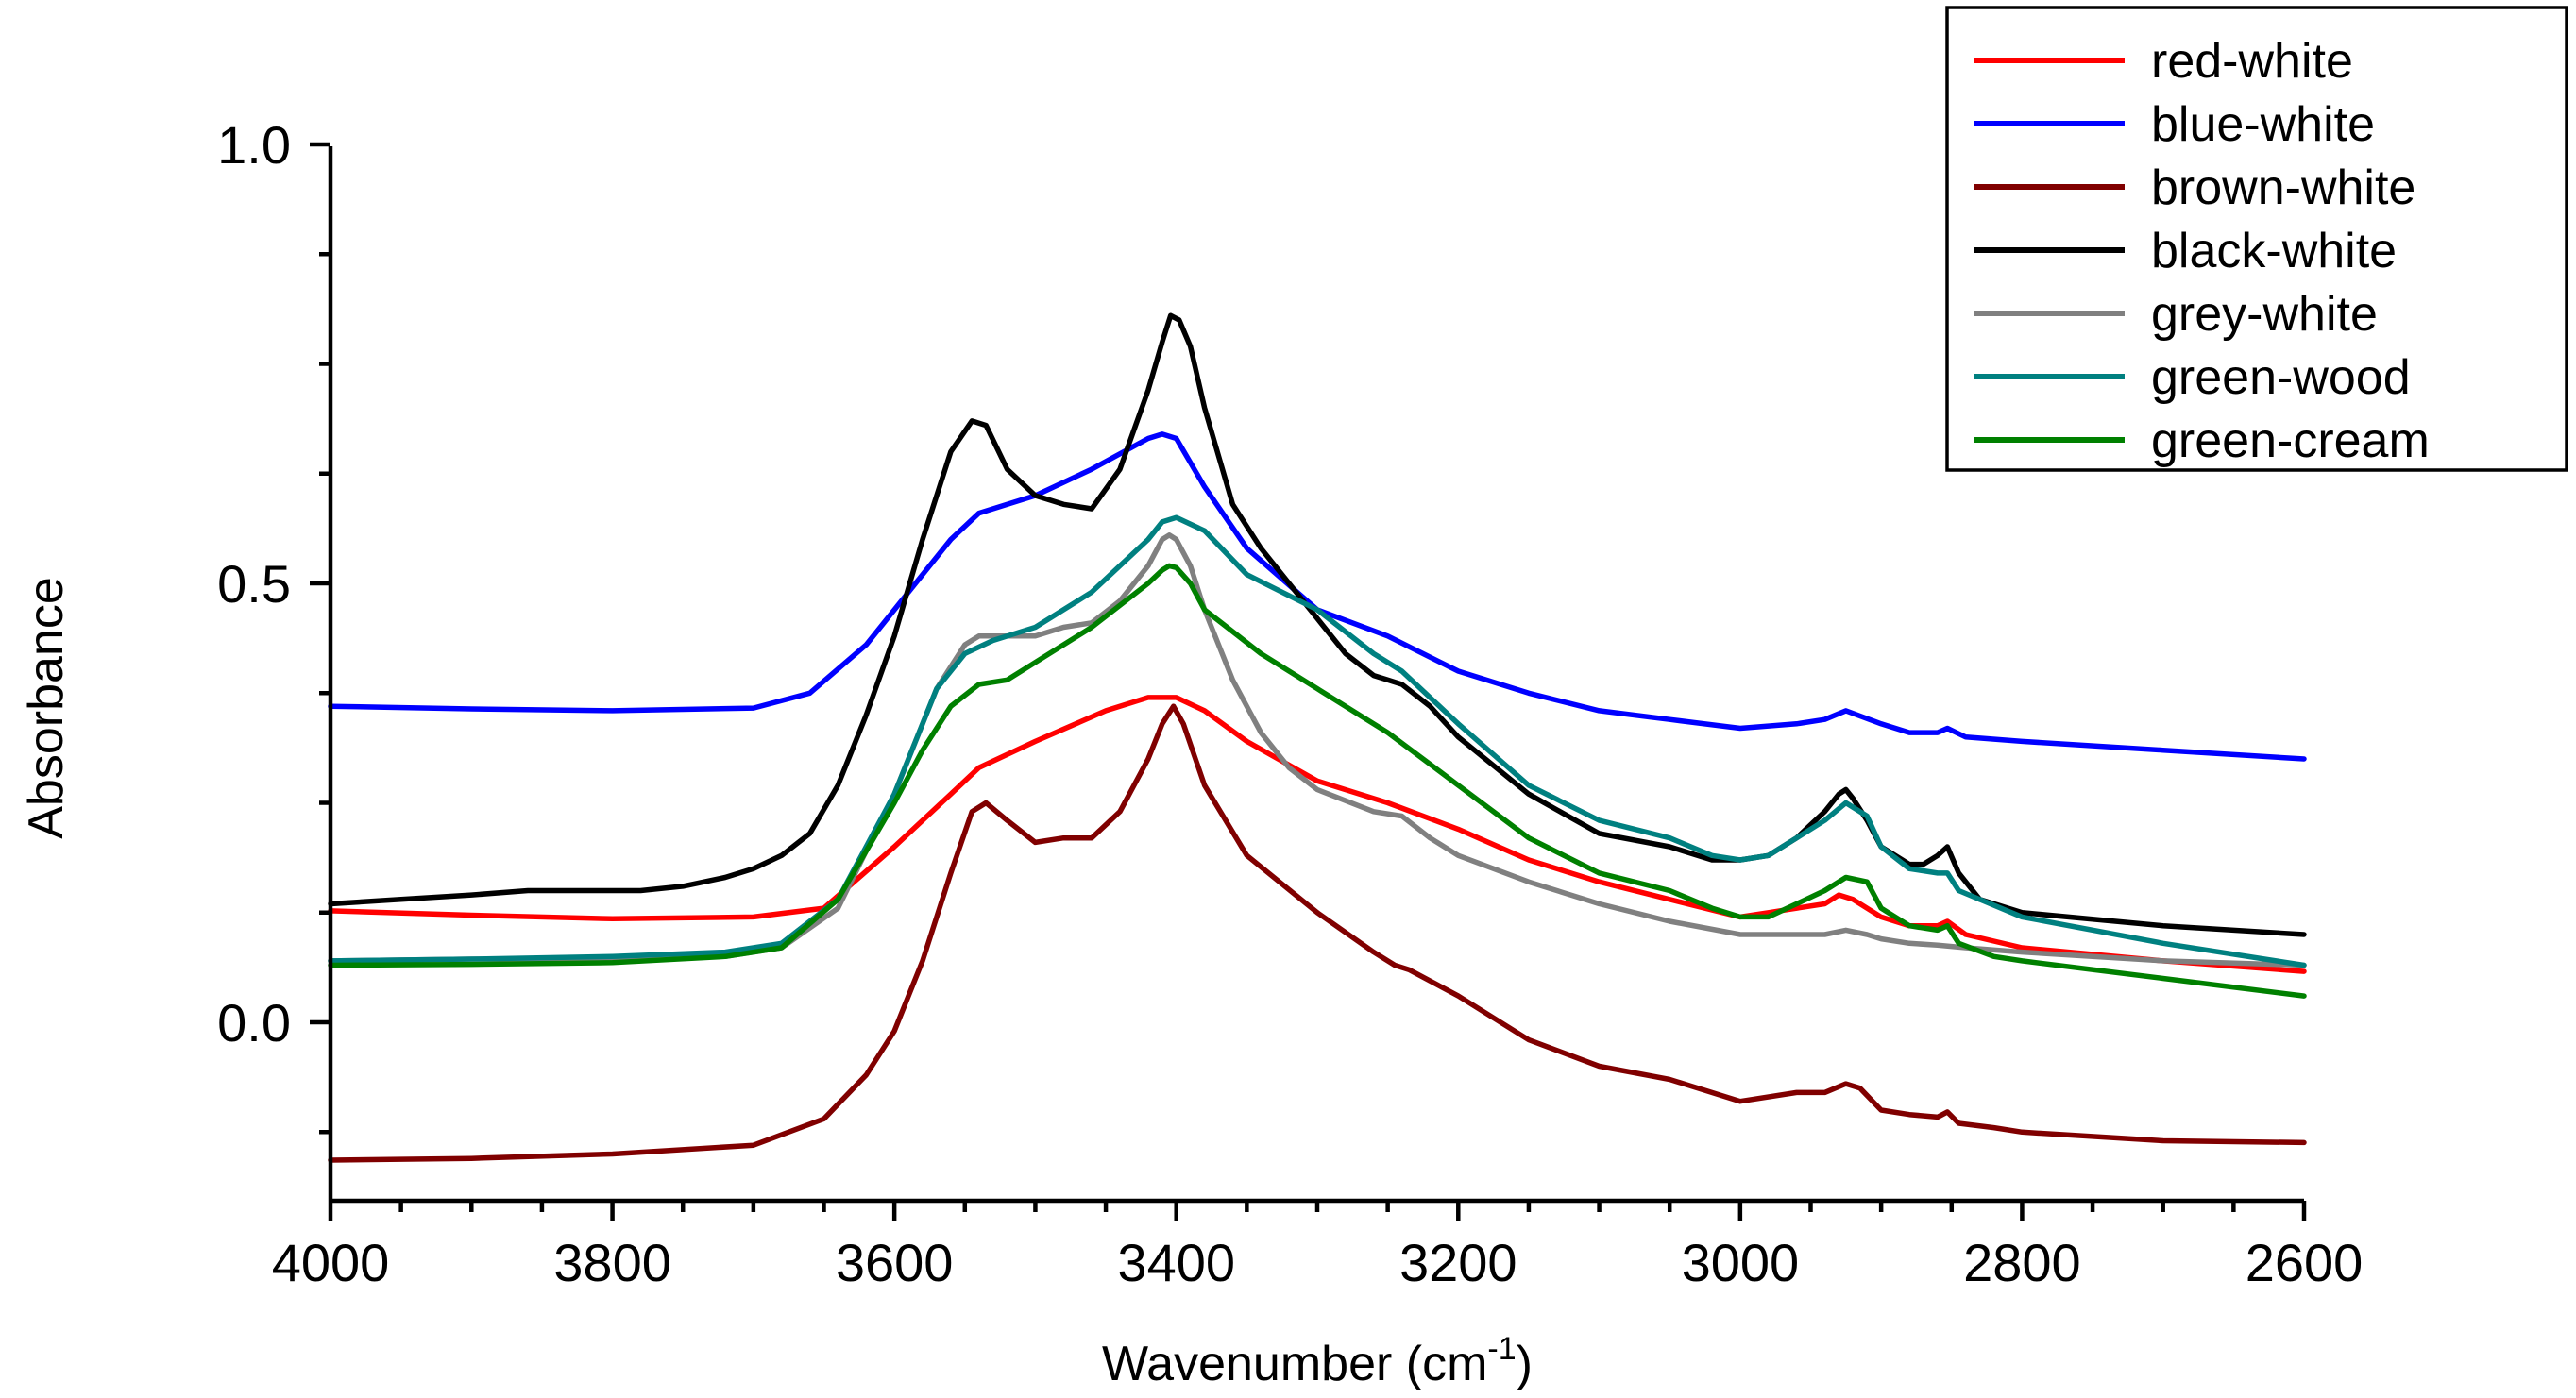  Describe the element at coordinates (2263, 124) in the screenshot. I see `legend-label-blue-white: blue-white` at that location.